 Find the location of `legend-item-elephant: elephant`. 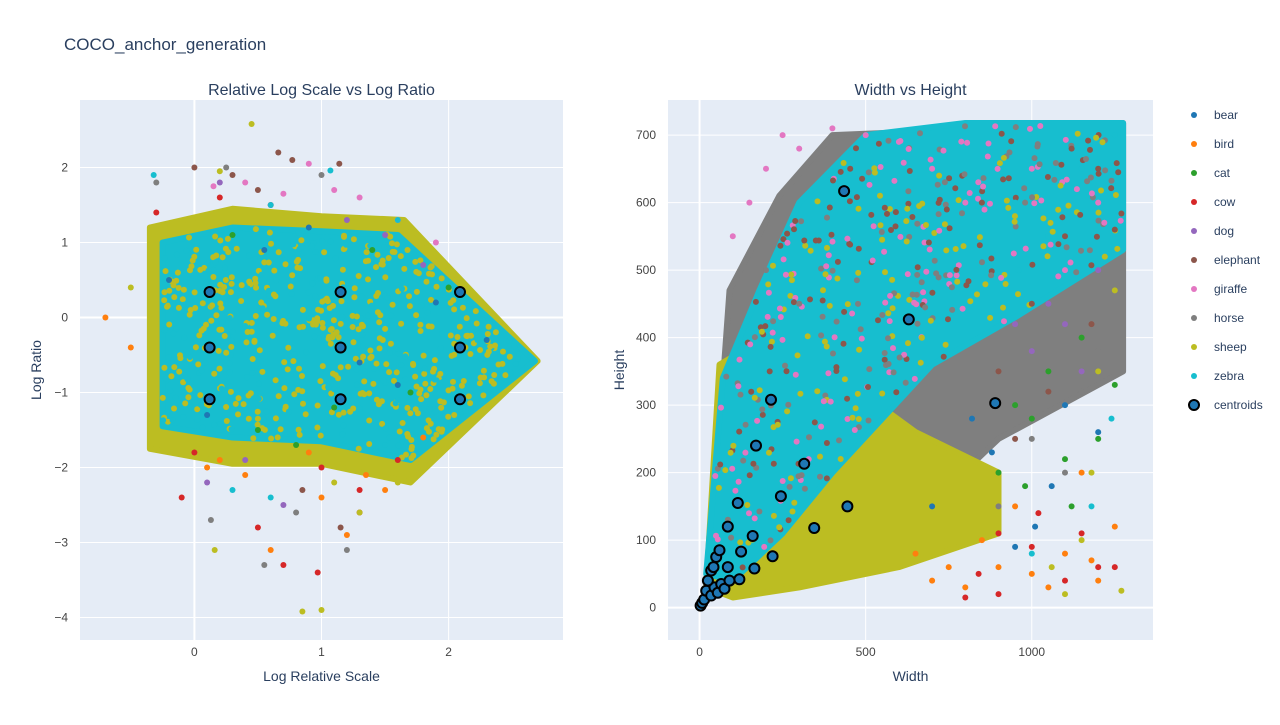

legend-item-elephant: elephant is located at coordinates (1226, 260).